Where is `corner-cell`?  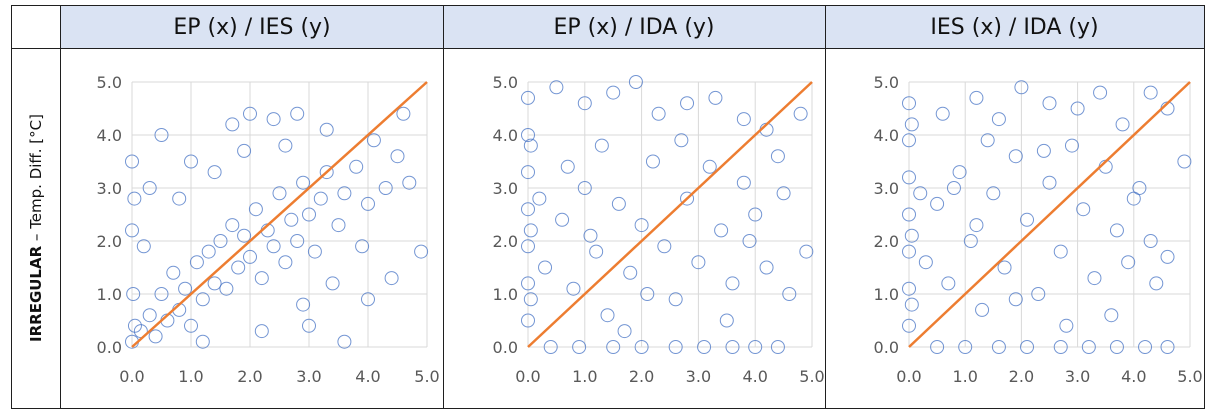
corner-cell is located at coordinates (36, 27).